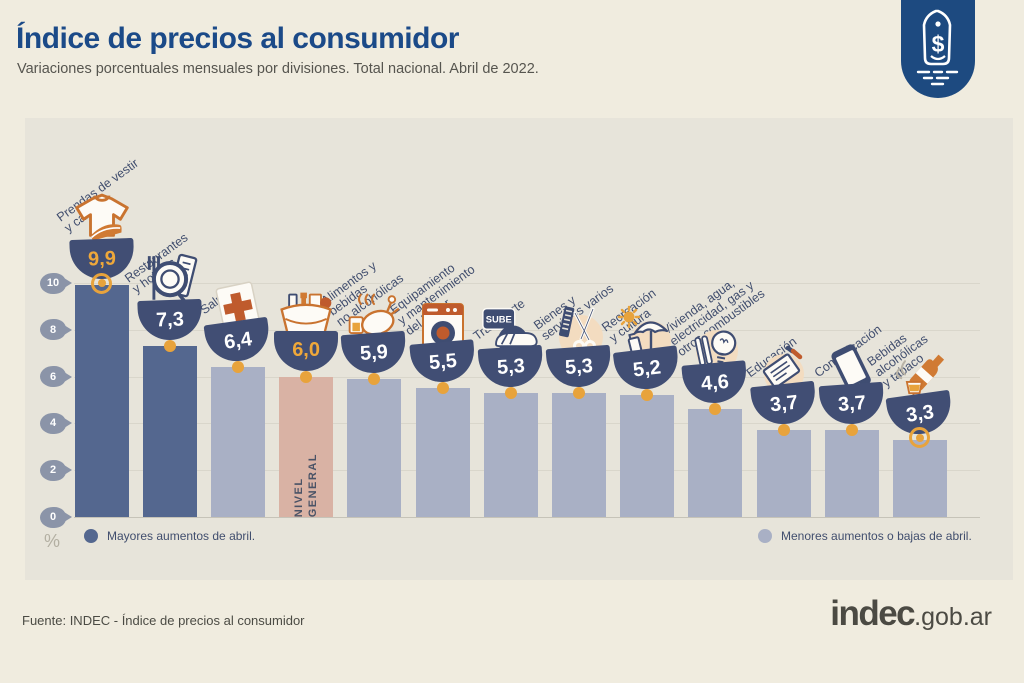 The image size is (1024, 683). I want to click on nivel-general-label: NIVEL GENERAL, so click(306, 474).